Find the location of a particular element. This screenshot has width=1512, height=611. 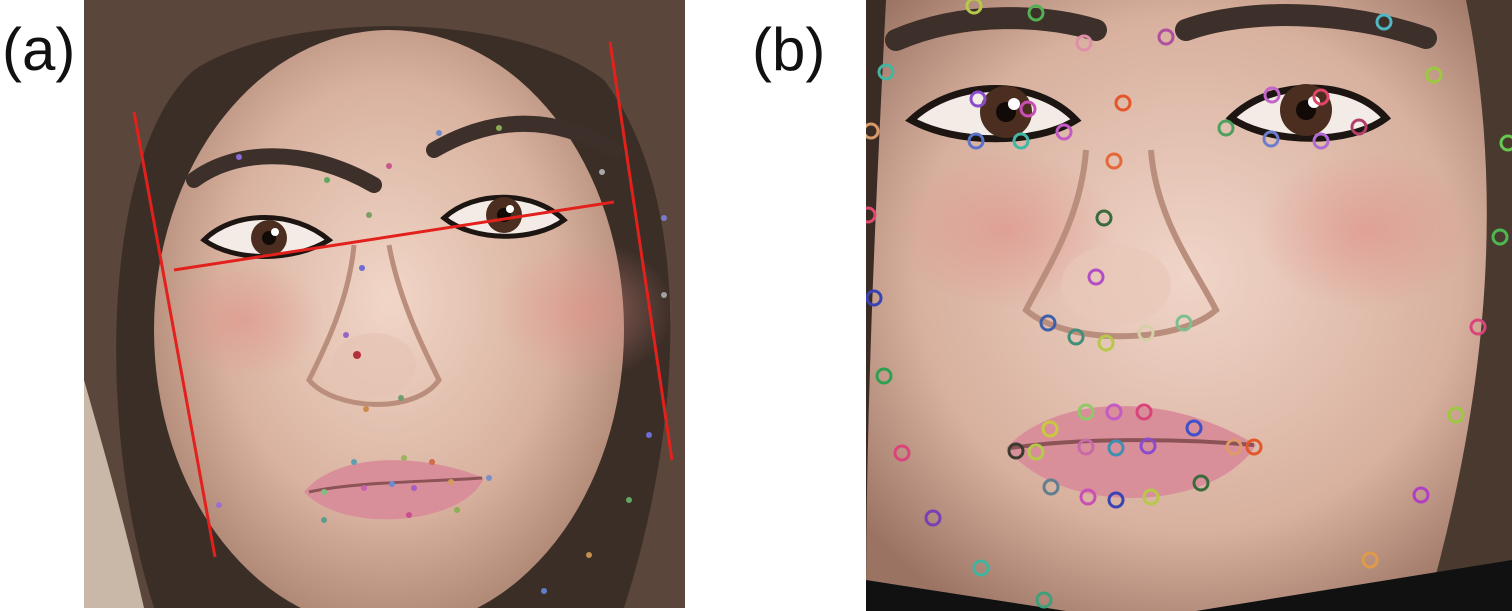

eye-left is located at coordinates (267, 237).